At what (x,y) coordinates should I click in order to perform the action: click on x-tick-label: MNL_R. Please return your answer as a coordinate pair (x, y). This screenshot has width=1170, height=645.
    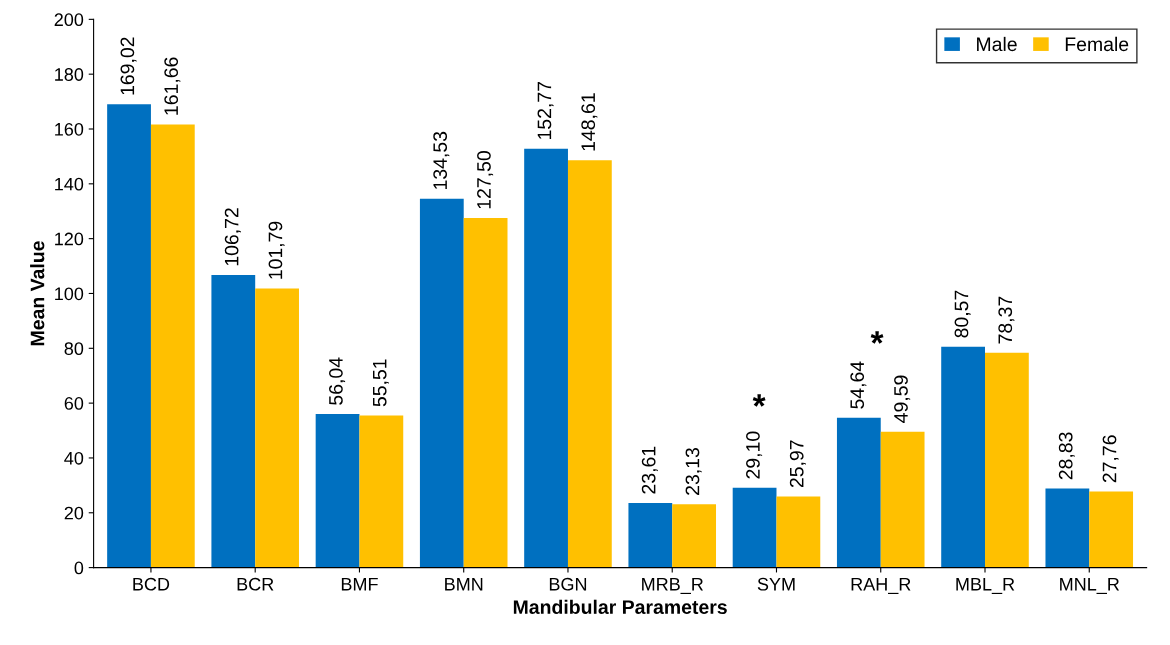
    Looking at the image, I should click on (1090, 585).